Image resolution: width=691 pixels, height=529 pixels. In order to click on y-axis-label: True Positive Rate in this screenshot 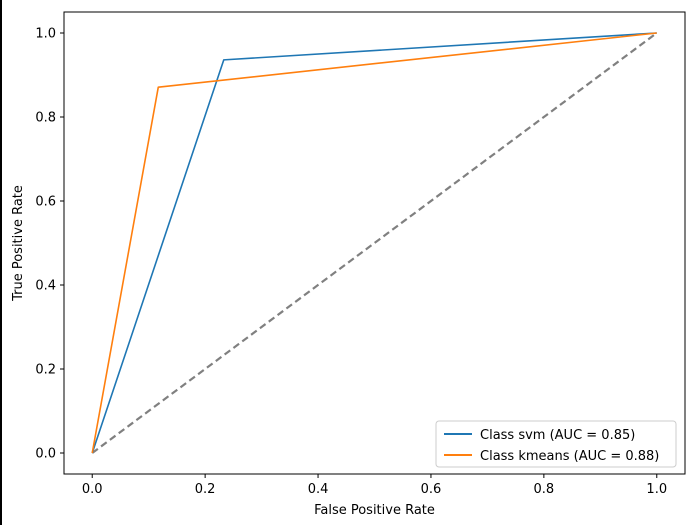, I will do `click(18, 243)`.